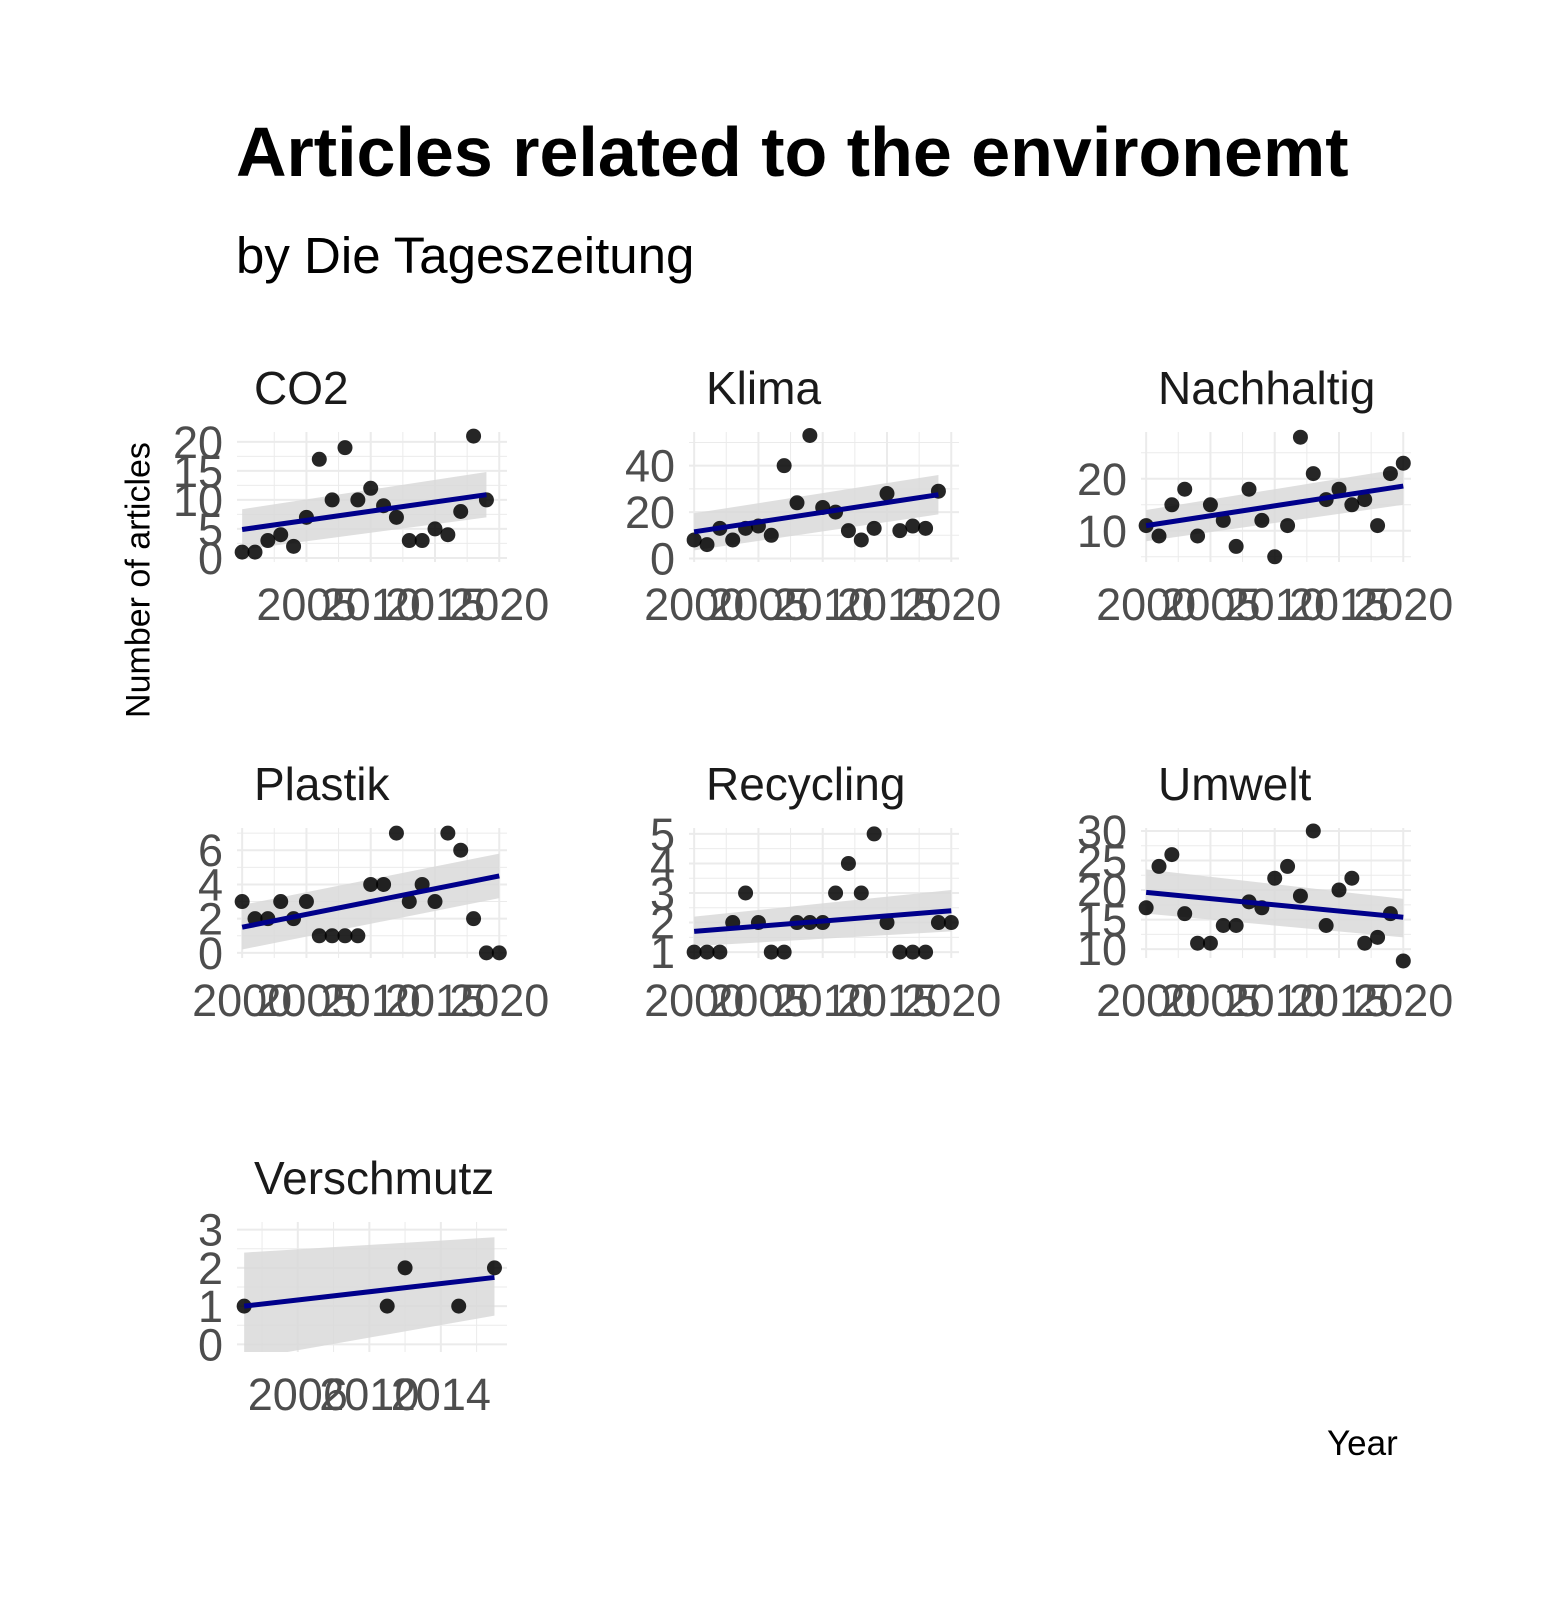 The image size is (1549, 1600). Describe the element at coordinates (792, 152) in the screenshot. I see `chart-title: Articles related to the environemt` at that location.